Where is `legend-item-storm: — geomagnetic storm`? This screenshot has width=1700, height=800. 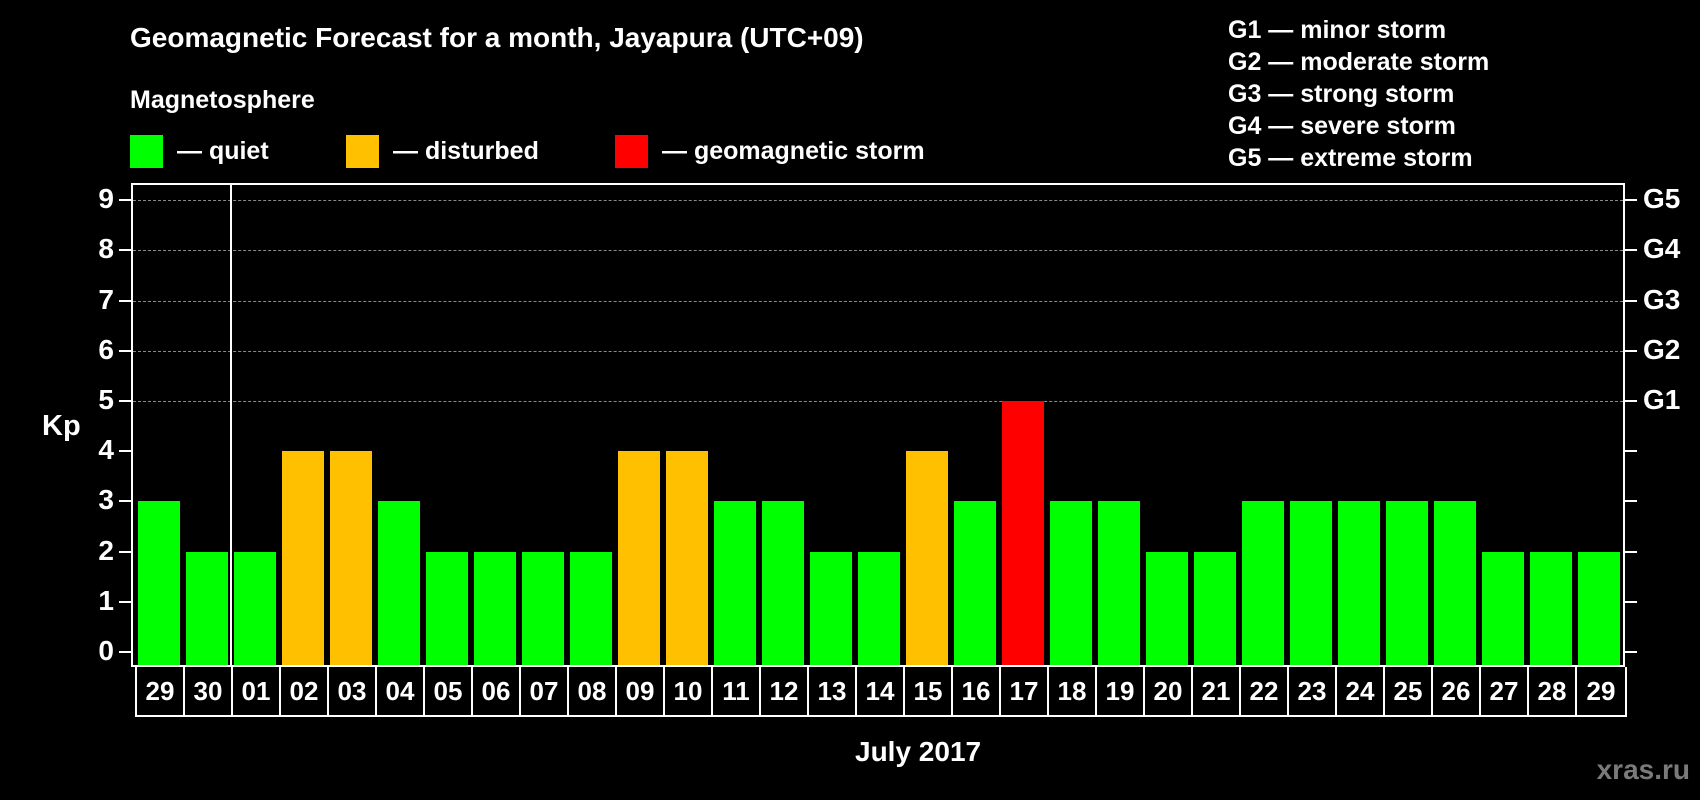
legend-item-storm: — geomagnetic storm is located at coordinates (770, 151).